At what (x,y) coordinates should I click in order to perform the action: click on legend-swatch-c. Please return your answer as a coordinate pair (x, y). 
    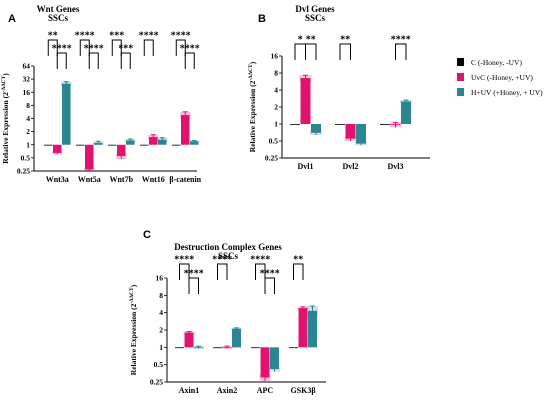
    Looking at the image, I should click on (460, 62).